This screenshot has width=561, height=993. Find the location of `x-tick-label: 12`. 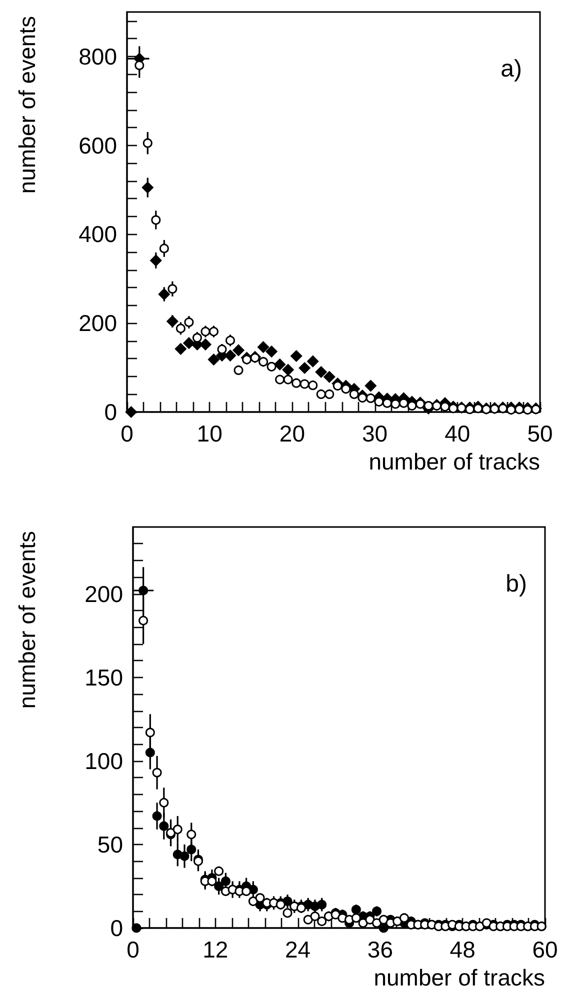

x-tick-label: 12 is located at coordinates (215, 949).